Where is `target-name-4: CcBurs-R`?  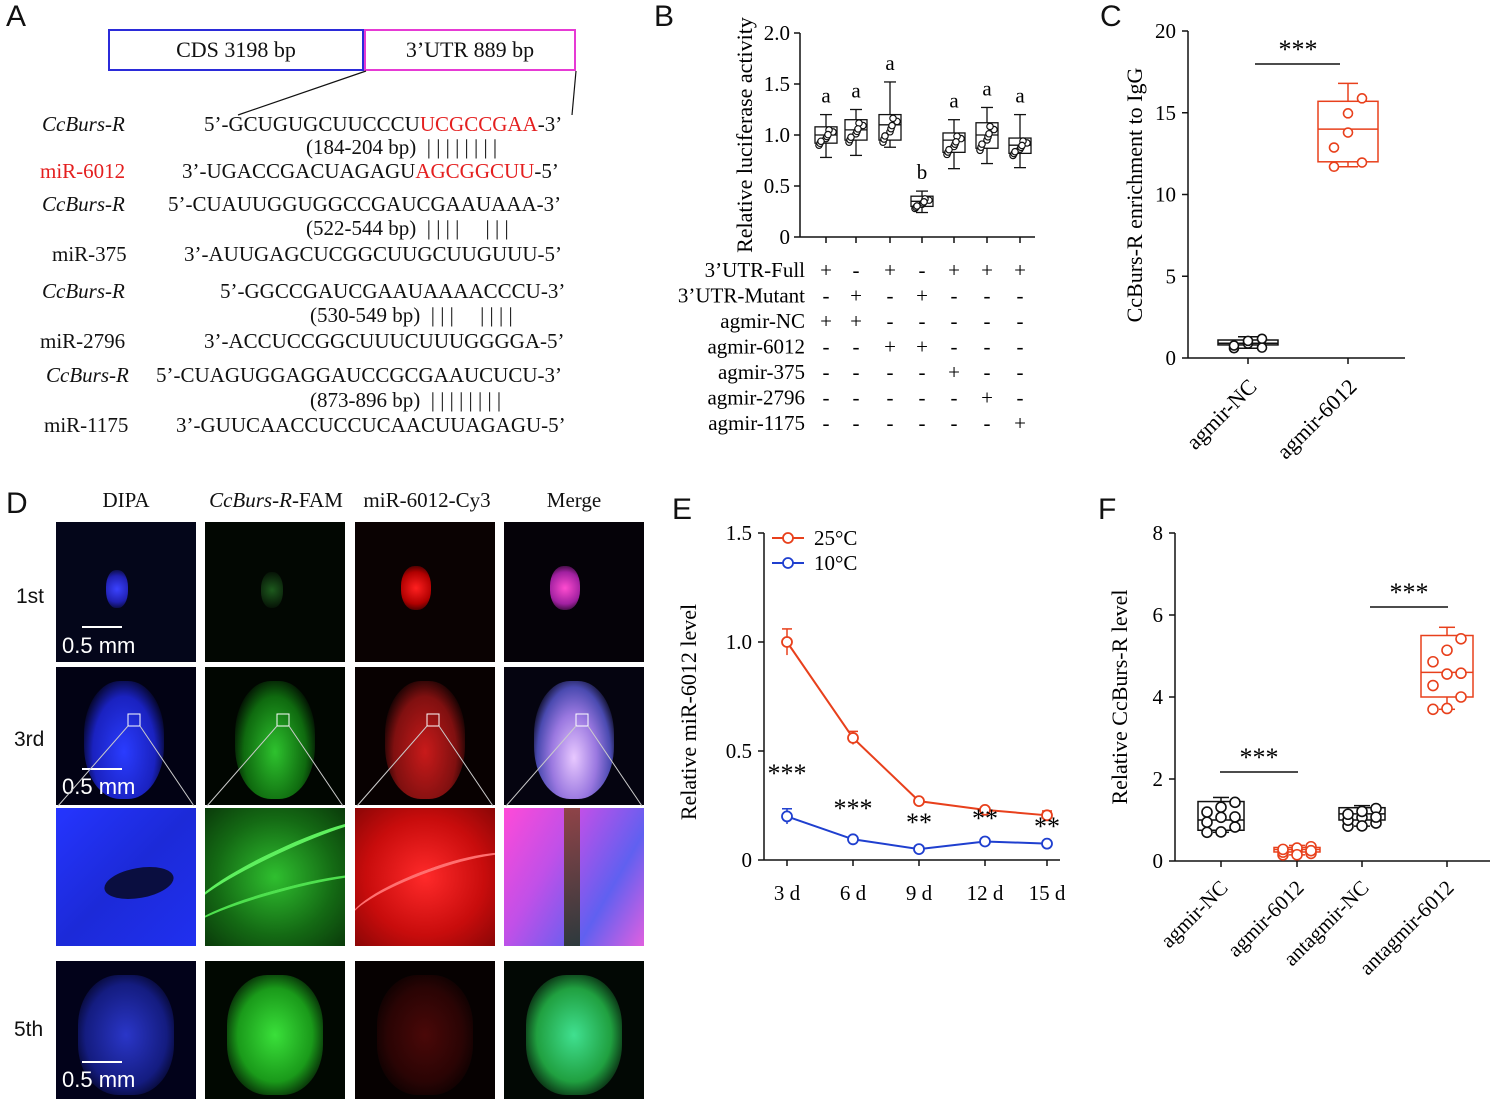 target-name-4: CcBurs-R is located at coordinates (87, 375).